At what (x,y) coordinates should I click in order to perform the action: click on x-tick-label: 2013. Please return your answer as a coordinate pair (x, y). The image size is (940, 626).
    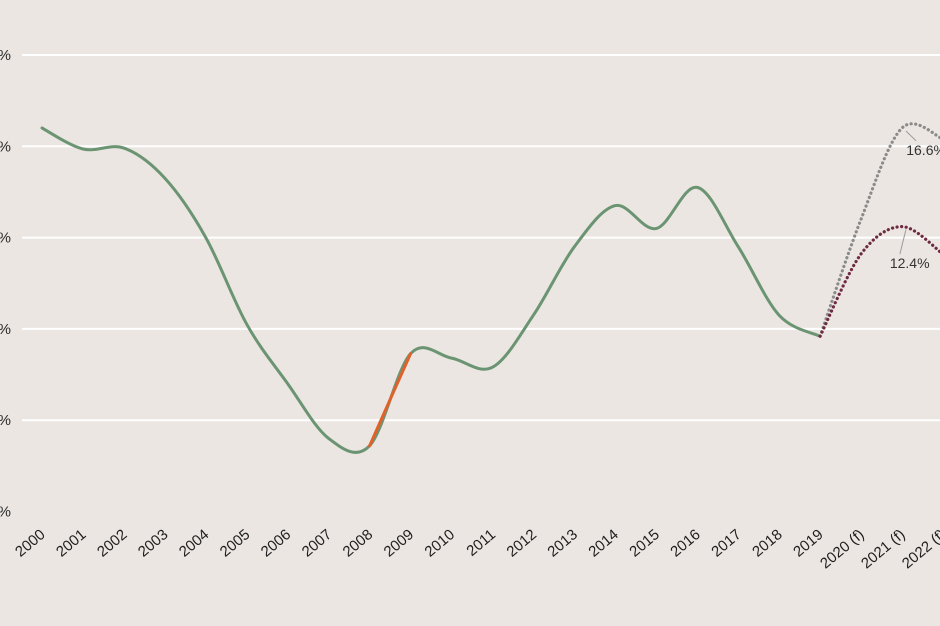
    Looking at the image, I should click on (562, 543).